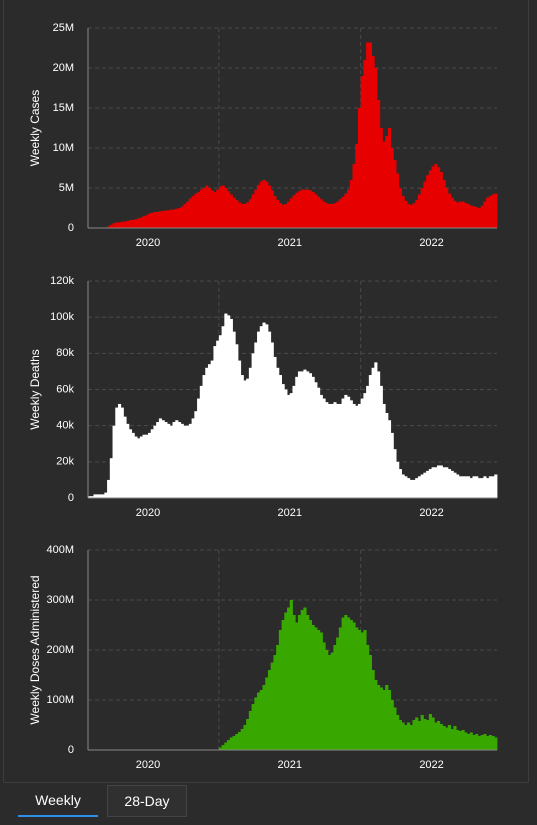  I want to click on y-tick-label: 40k, so click(65, 426).